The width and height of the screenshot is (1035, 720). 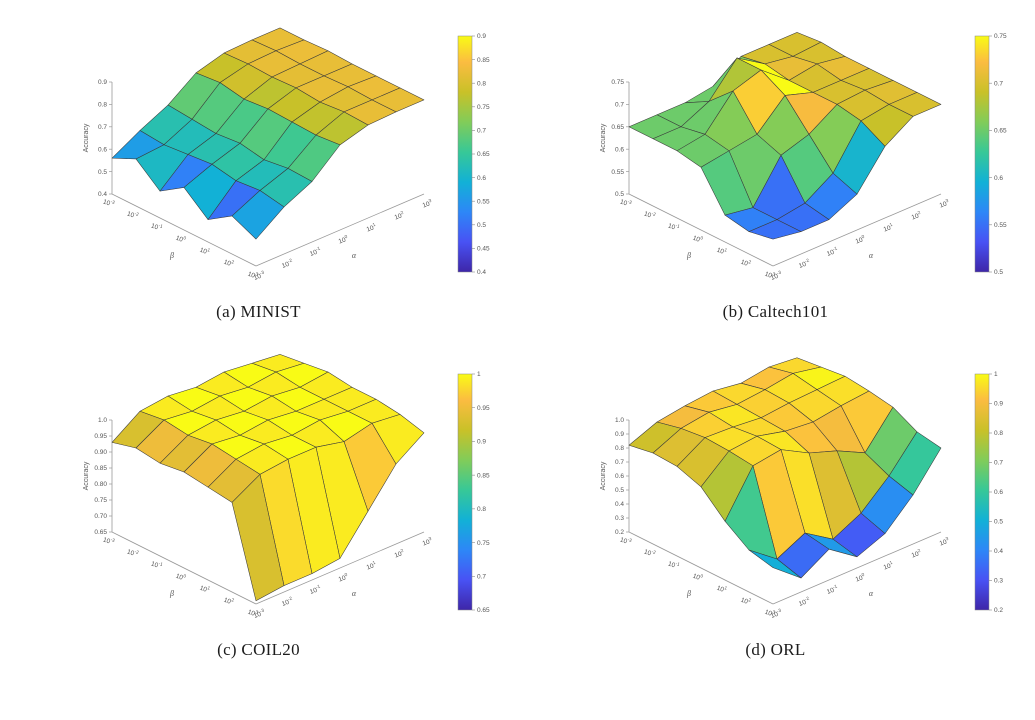 I want to click on svg-text: 0.95, so click(x=100, y=436).